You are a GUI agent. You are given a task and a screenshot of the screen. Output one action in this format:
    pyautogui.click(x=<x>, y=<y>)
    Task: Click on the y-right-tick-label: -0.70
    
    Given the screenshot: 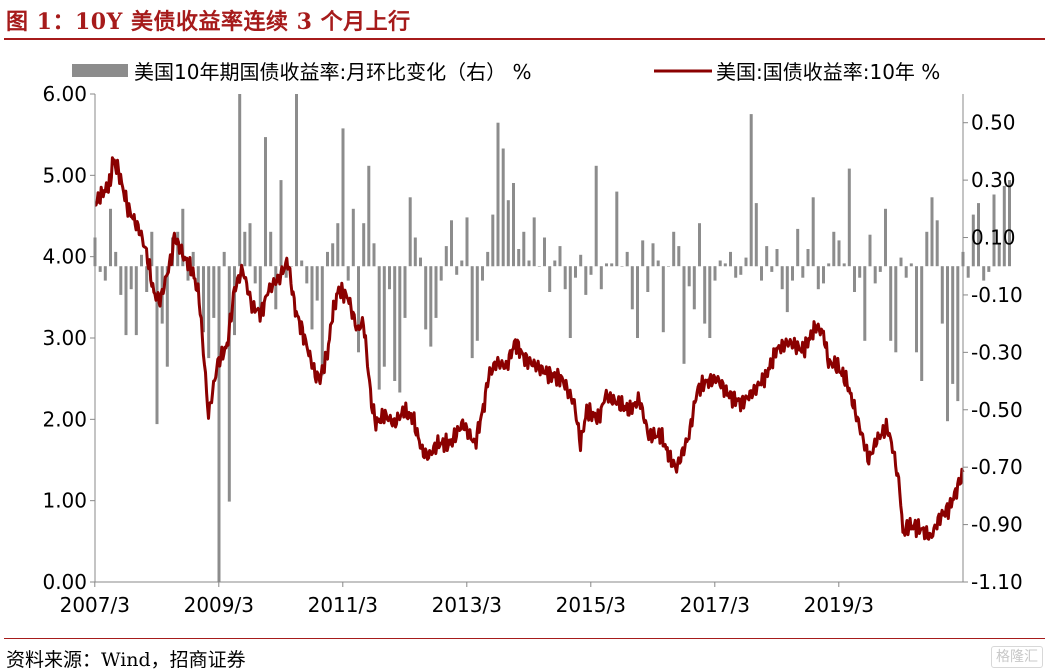 What is the action you would take?
    pyautogui.click(x=997, y=467)
    